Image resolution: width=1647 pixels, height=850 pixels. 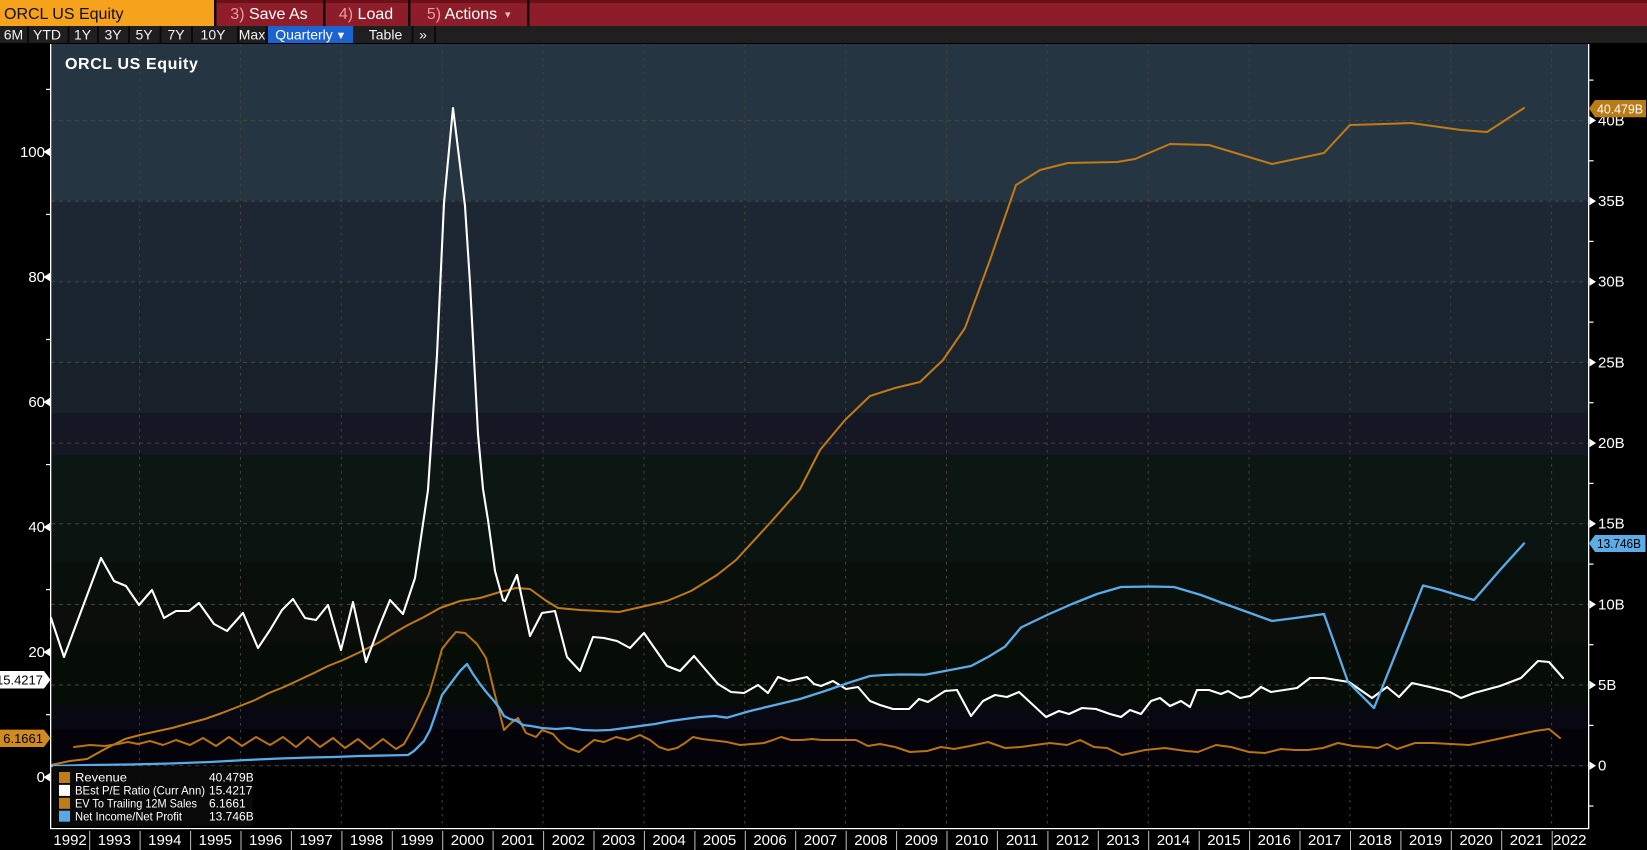 What do you see at coordinates (101, 778) in the screenshot?
I see `svg-text: Revenue` at bounding box center [101, 778].